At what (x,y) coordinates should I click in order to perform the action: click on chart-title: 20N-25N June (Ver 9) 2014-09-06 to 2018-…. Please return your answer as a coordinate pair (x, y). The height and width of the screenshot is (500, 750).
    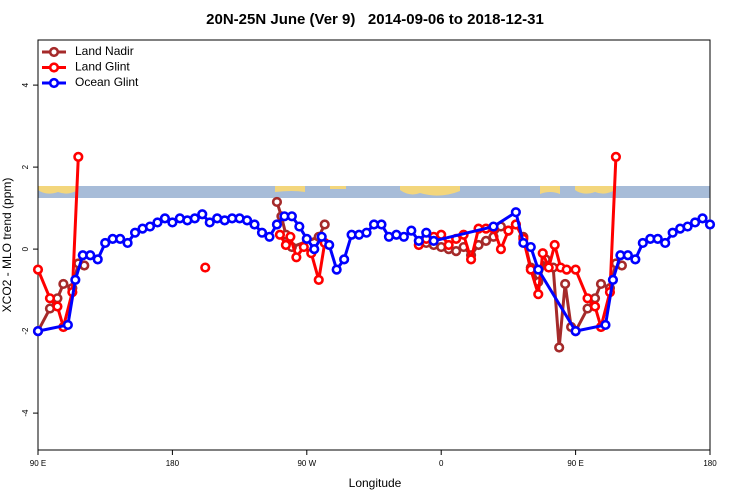
    Looking at the image, I should click on (375, 19).